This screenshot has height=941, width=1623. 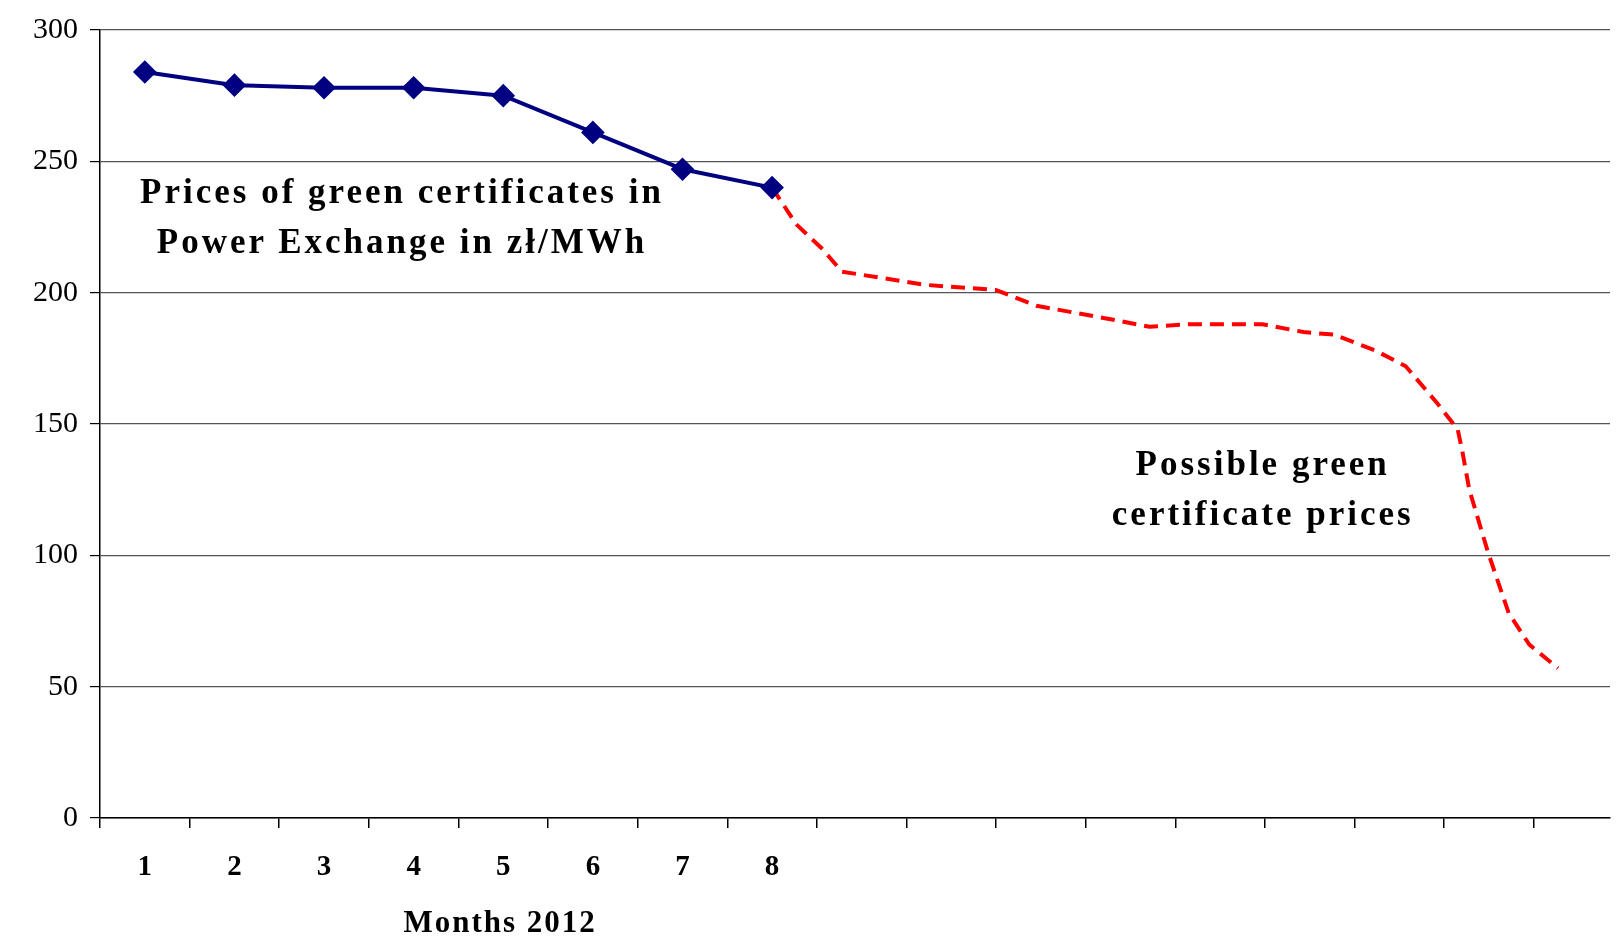 I want to click on y-tick-label: 300, so click(x=55, y=27).